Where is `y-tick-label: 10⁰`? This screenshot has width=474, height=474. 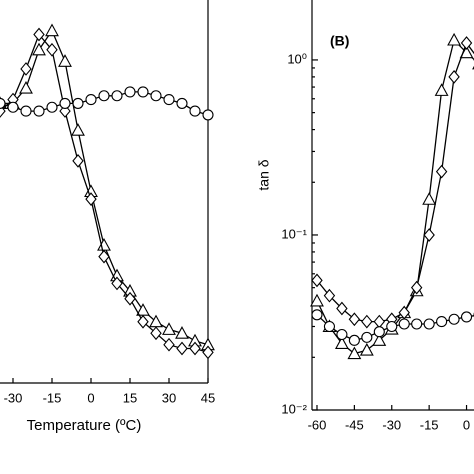 y-tick-label: 10⁰ is located at coordinates (297, 58).